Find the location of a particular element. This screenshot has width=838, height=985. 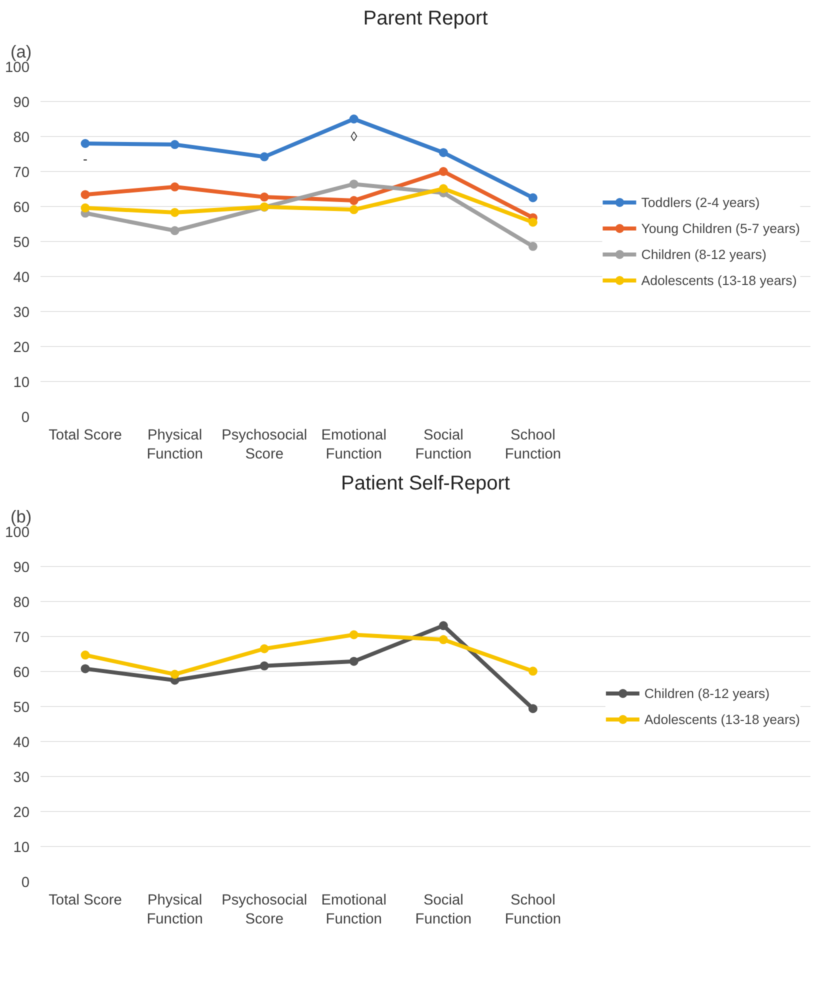

annotation: - is located at coordinates (85, 159).